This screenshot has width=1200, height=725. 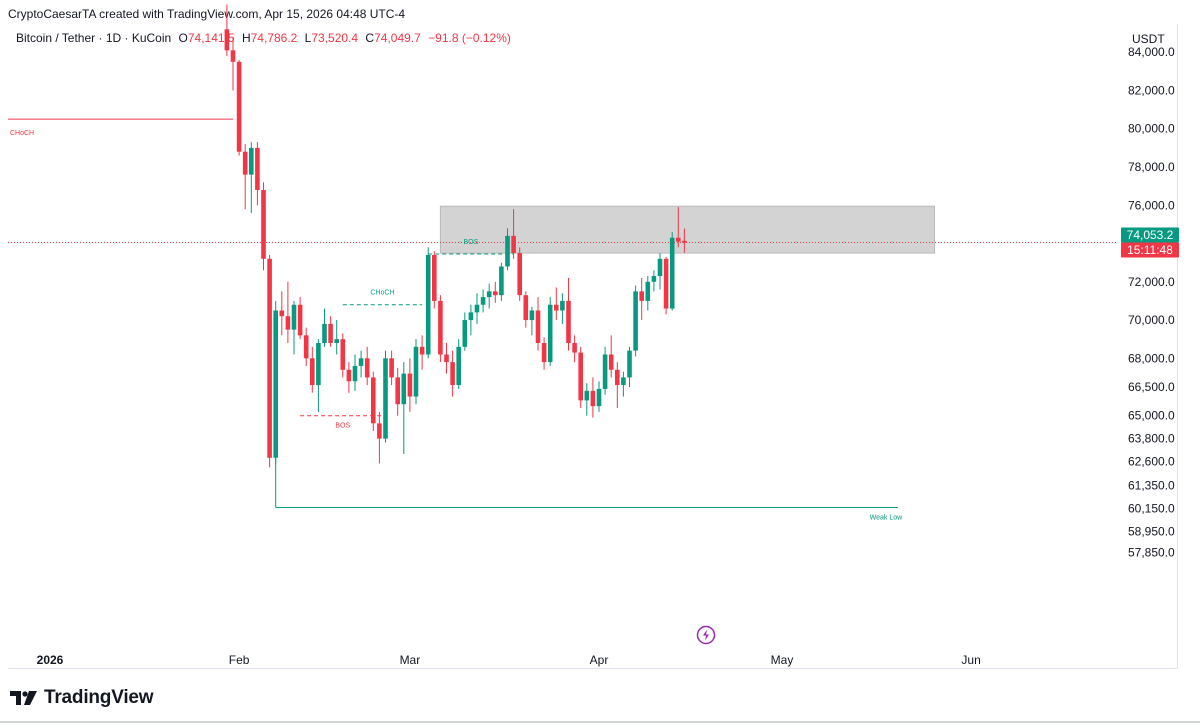 I want to click on high-value: 74,786.2, so click(x=274, y=38).